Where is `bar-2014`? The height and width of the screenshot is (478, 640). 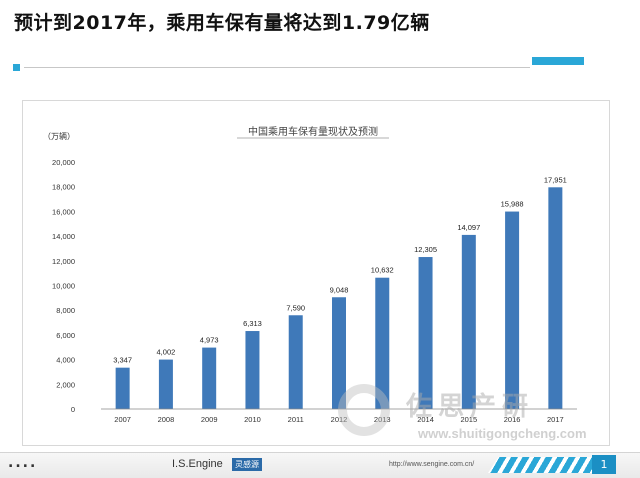
bar-2014 is located at coordinates (425, 333).